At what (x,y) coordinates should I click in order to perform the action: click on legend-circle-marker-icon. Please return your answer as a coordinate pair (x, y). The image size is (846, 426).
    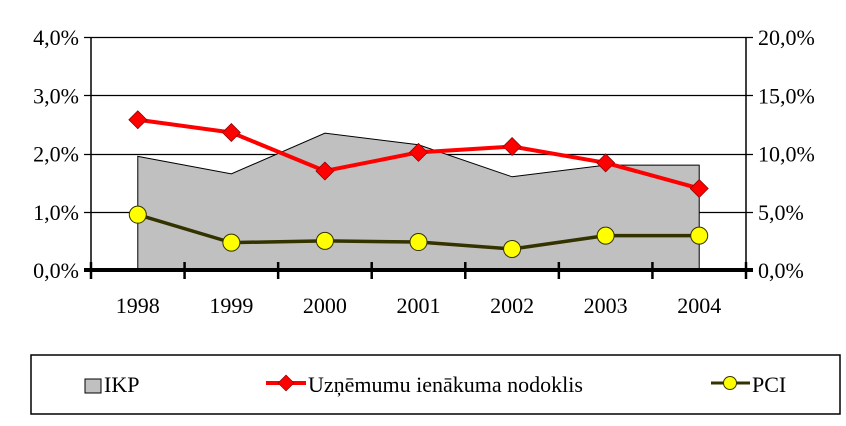
    Looking at the image, I should click on (730, 383).